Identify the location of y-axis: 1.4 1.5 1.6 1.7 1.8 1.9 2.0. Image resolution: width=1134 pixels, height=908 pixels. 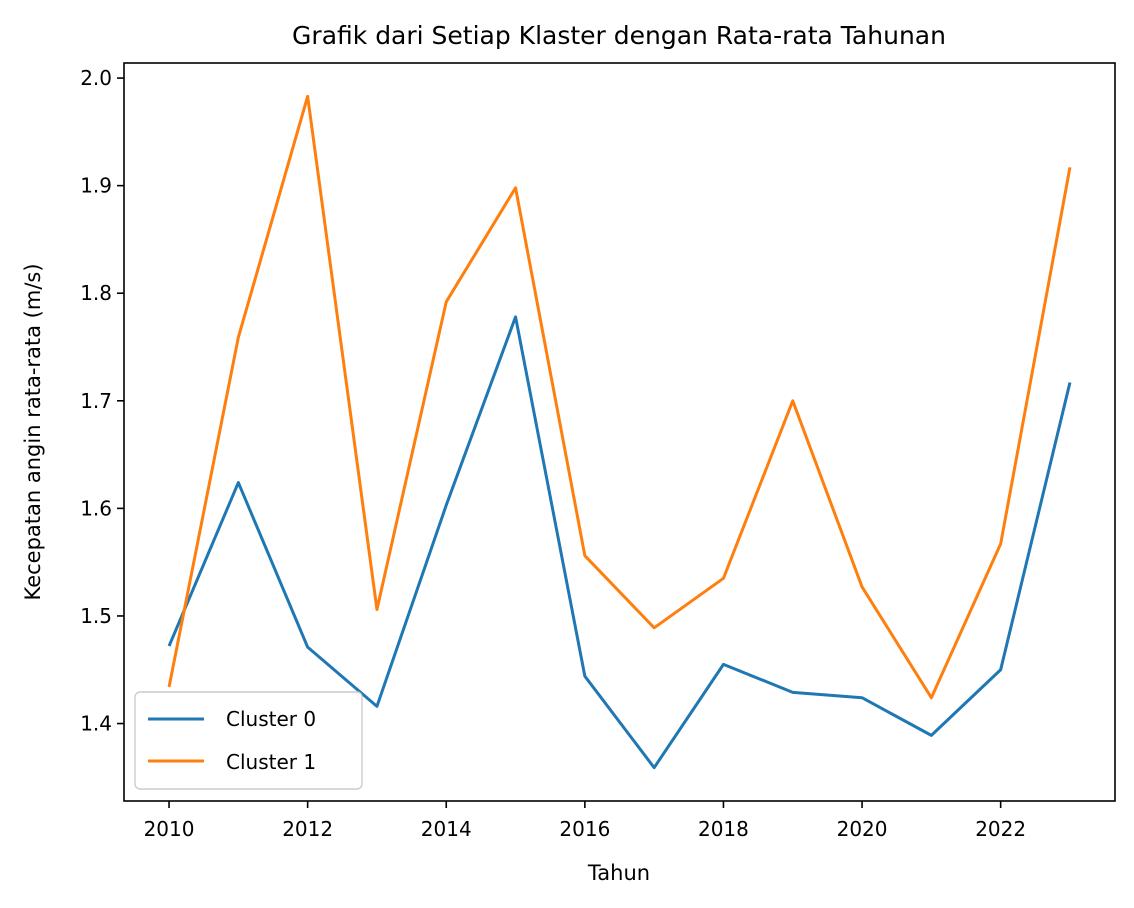
(102, 401).